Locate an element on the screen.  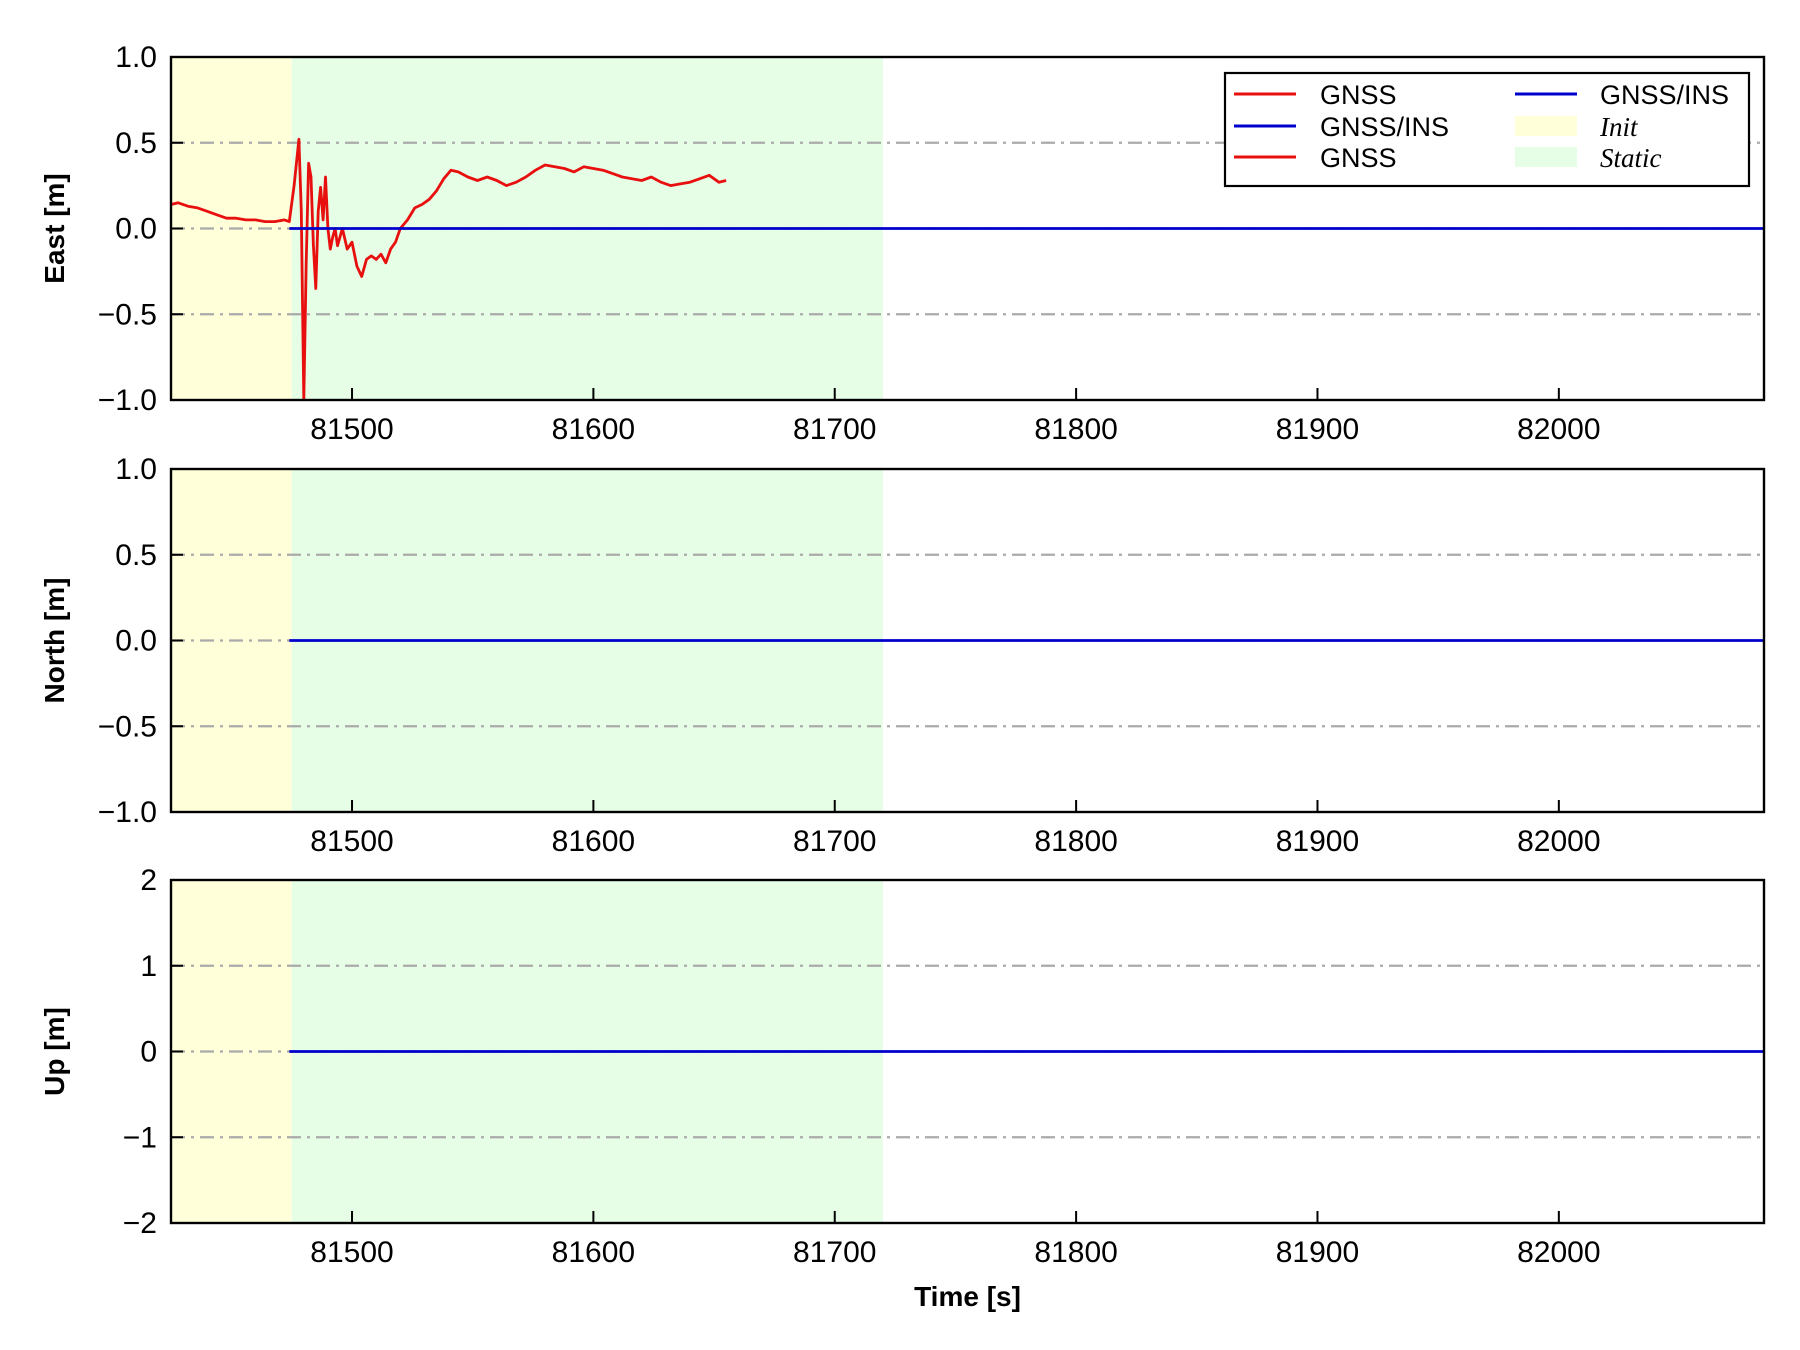
legend-item-init-swatch is located at coordinates (1546, 126).